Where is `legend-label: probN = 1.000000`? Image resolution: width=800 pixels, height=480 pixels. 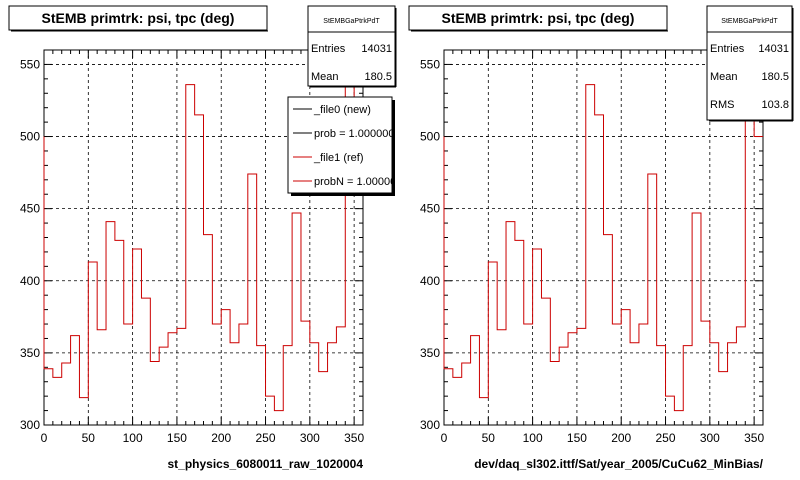
legend-label: probN = 1.000000 is located at coordinates (358, 182).